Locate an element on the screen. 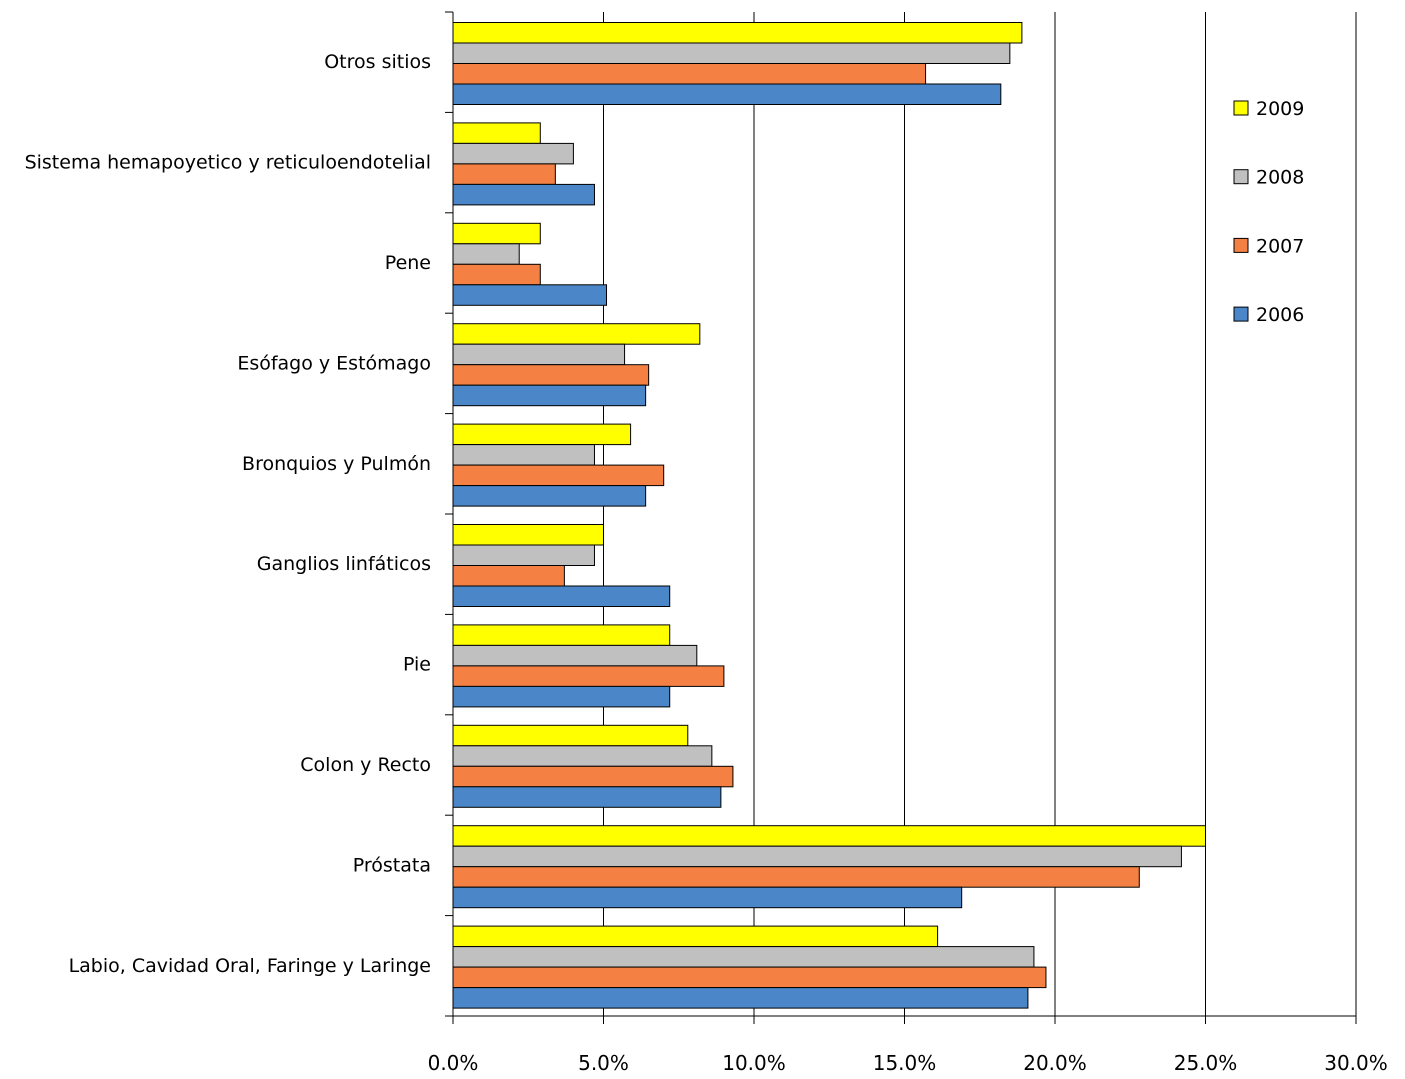 Image resolution: width=1405 pixels, height=1079 pixels. x-tick-labels: 0.0% 5.0% 10.0% 15.0% 20.0% 25.0% 30.0% is located at coordinates (908, 1063).